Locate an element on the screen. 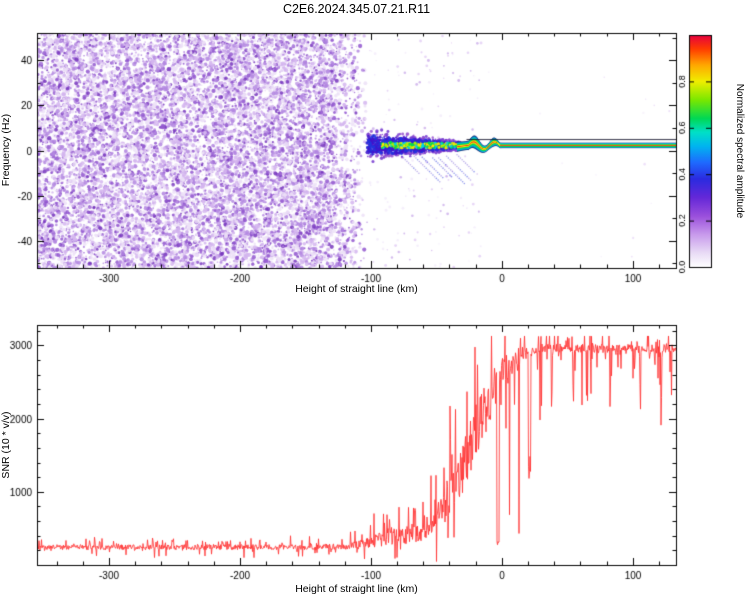  spectrogram-y-axis-label: Frequency (Hz) is located at coordinates (6, 150).